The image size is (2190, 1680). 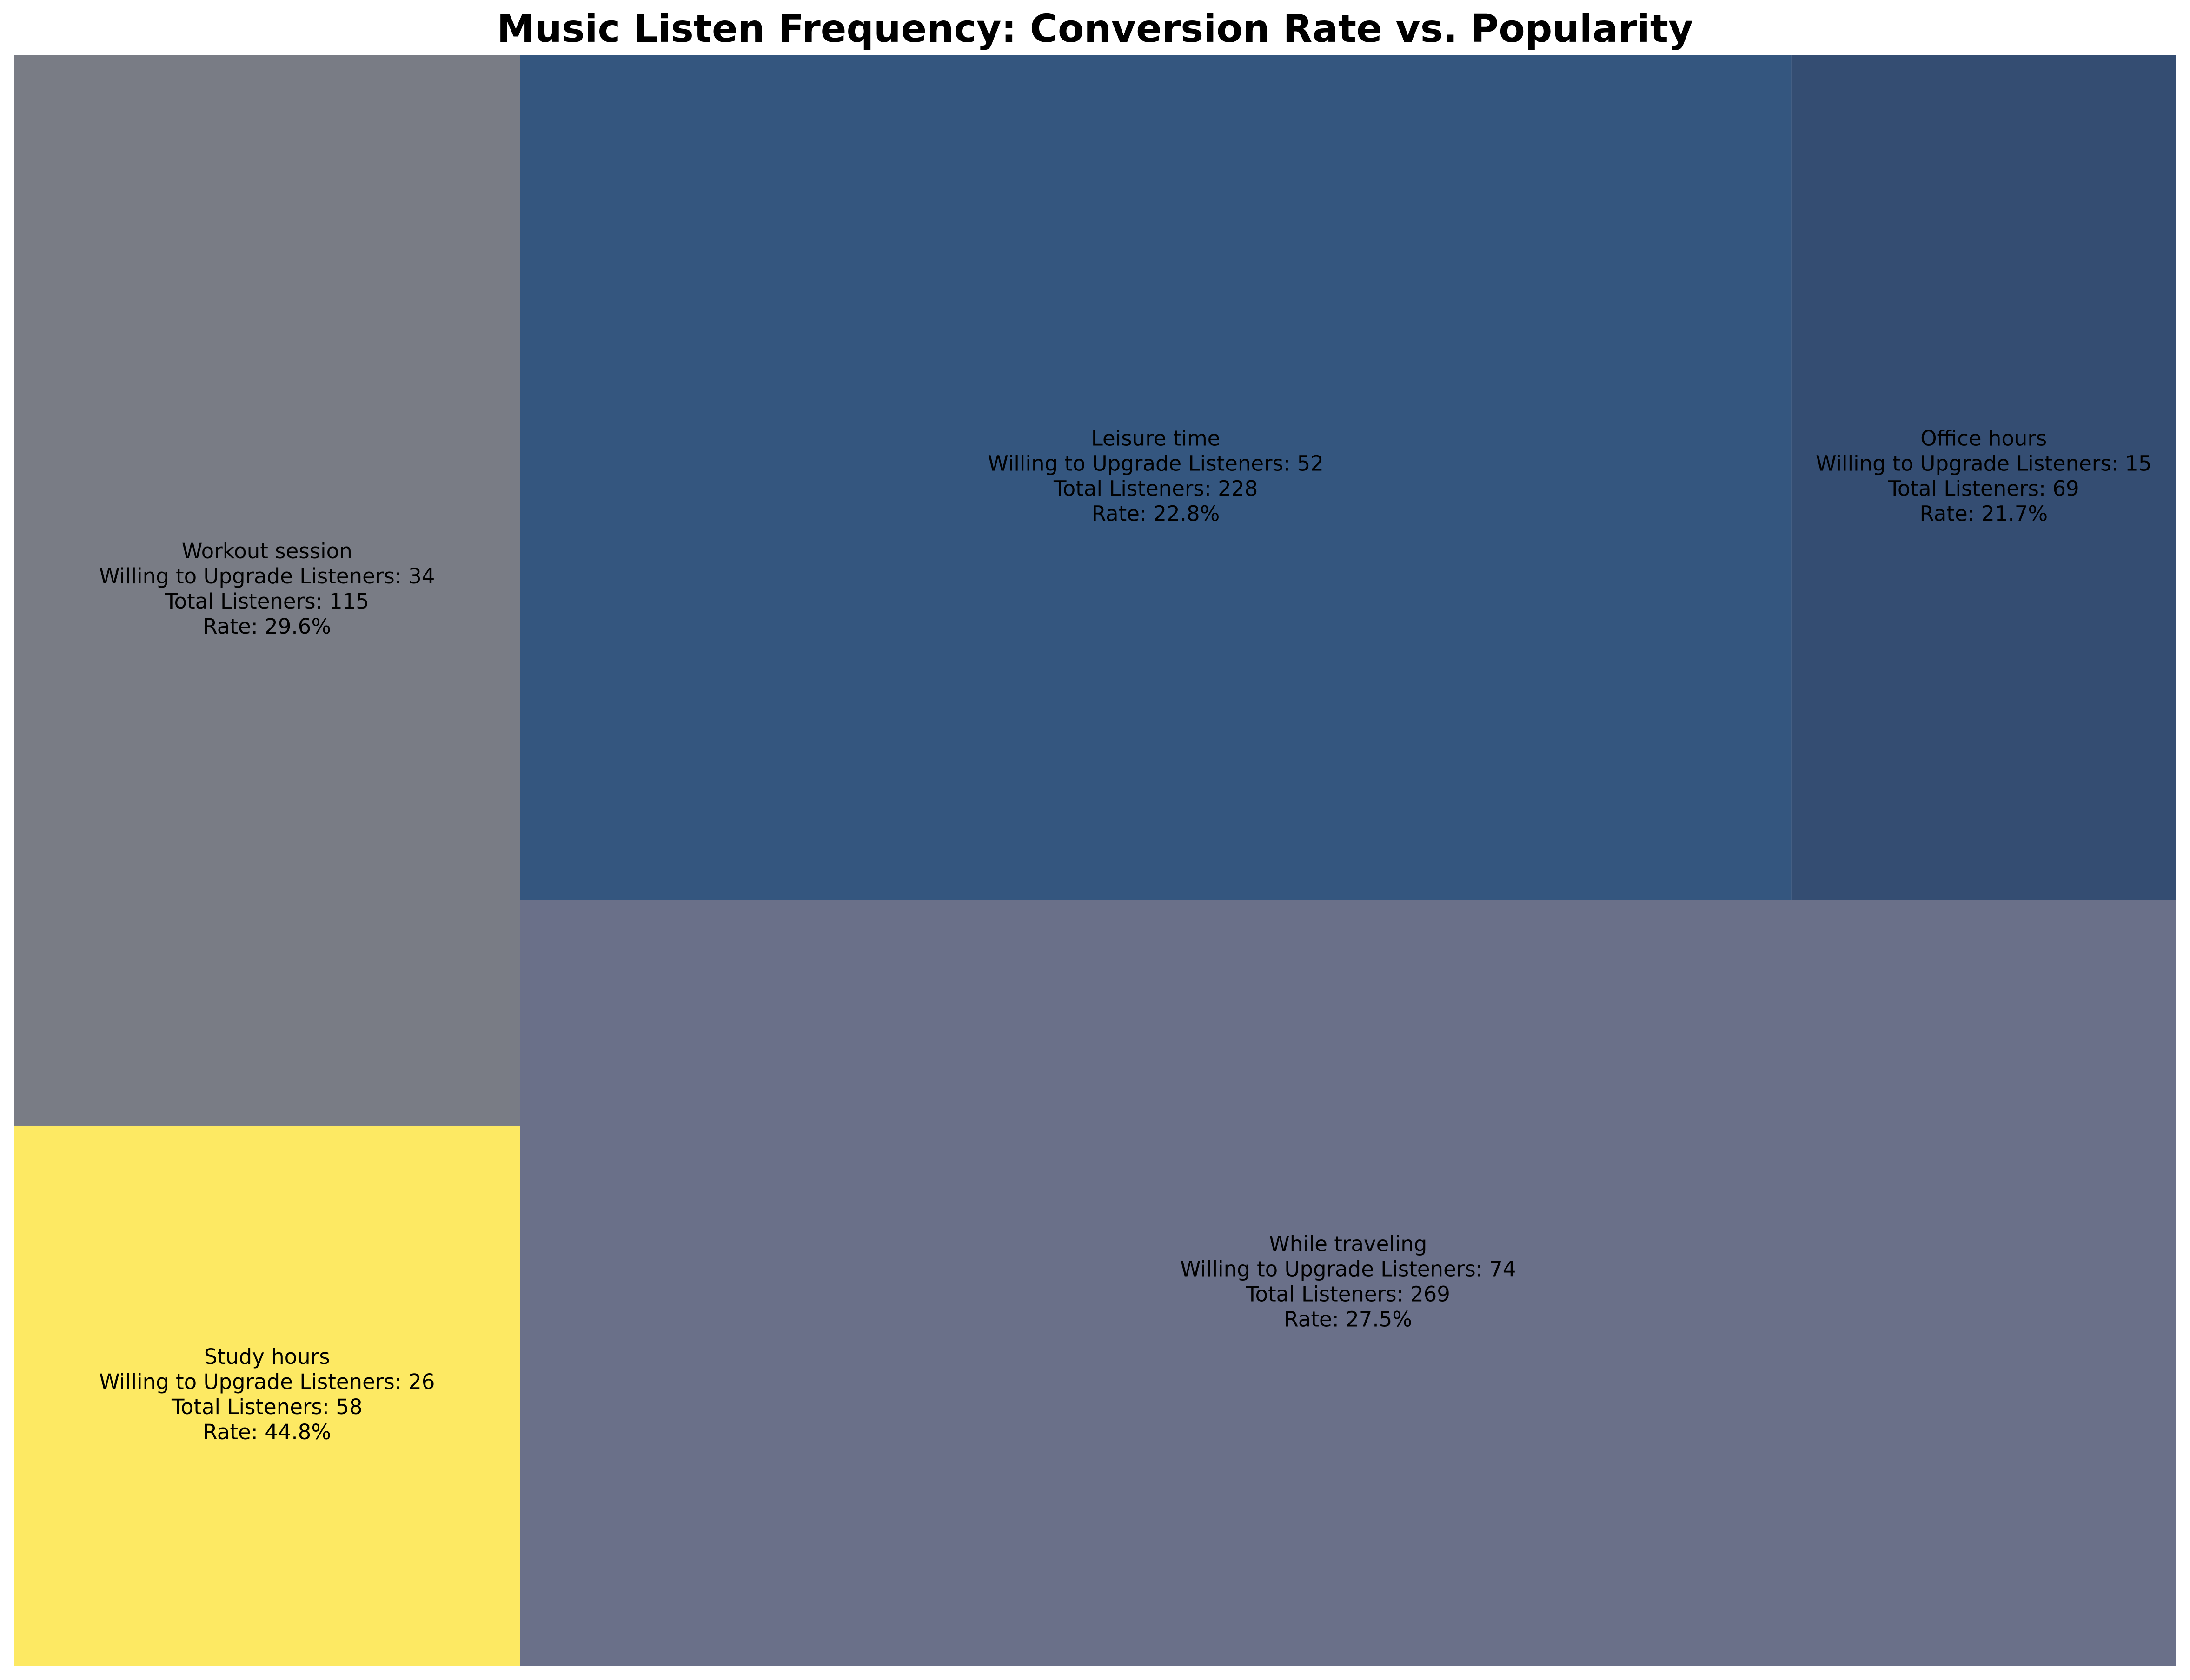 What do you see at coordinates (1348, 1269) in the screenshot?
I see `tile-willing-count: Willing to Upgrade Listeners: 74` at bounding box center [1348, 1269].